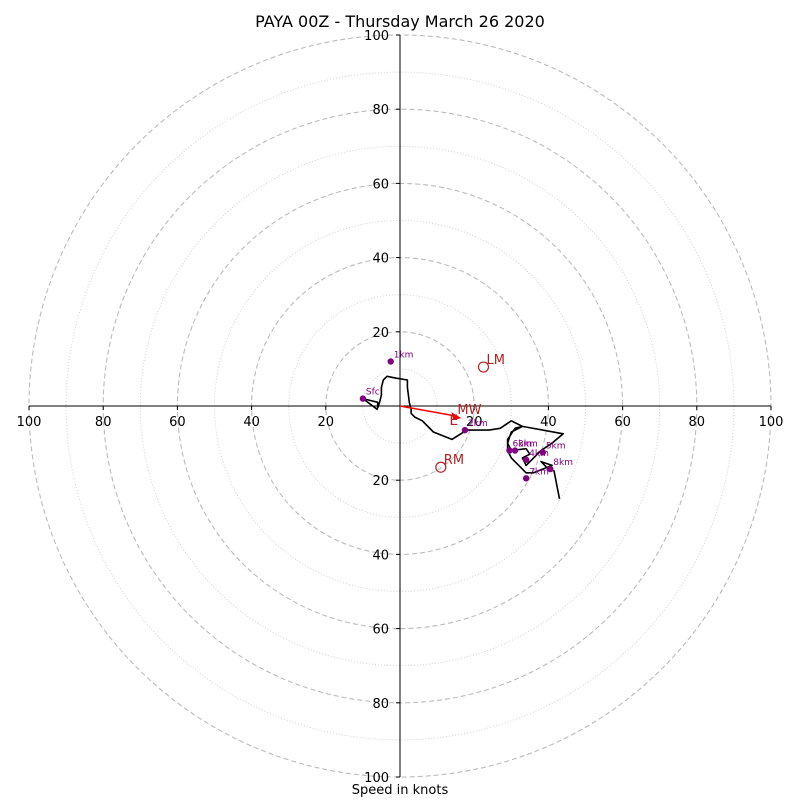 This screenshot has width=800, height=800. I want to click on effective-label: E, so click(453, 421).